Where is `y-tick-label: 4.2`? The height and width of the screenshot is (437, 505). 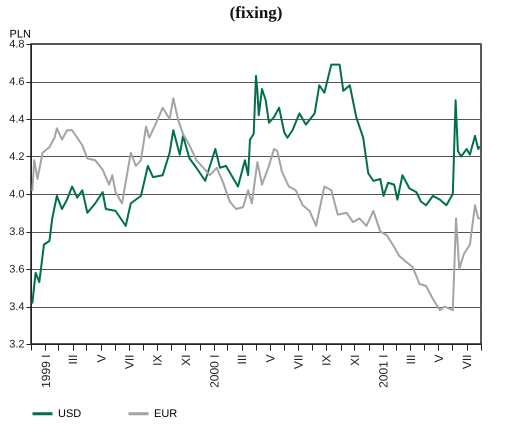 y-tick-label: 4.2 is located at coordinates (16, 157).